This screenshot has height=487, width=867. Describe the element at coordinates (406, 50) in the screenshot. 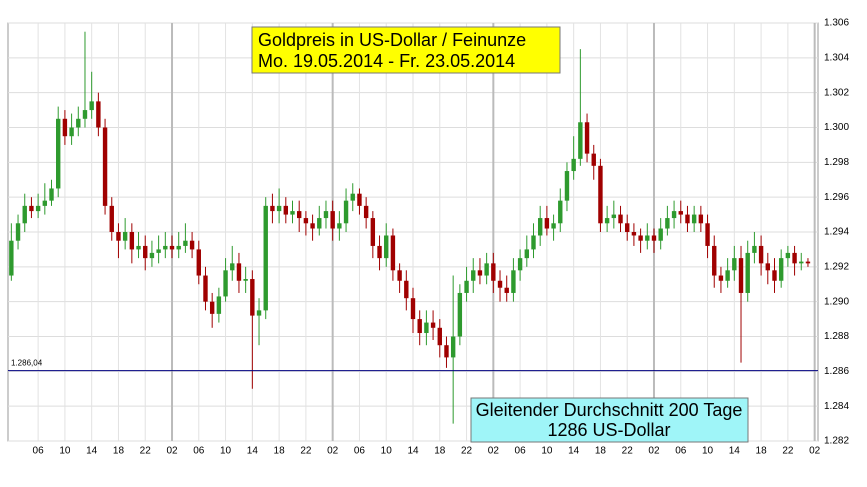

I see `title-box` at that location.